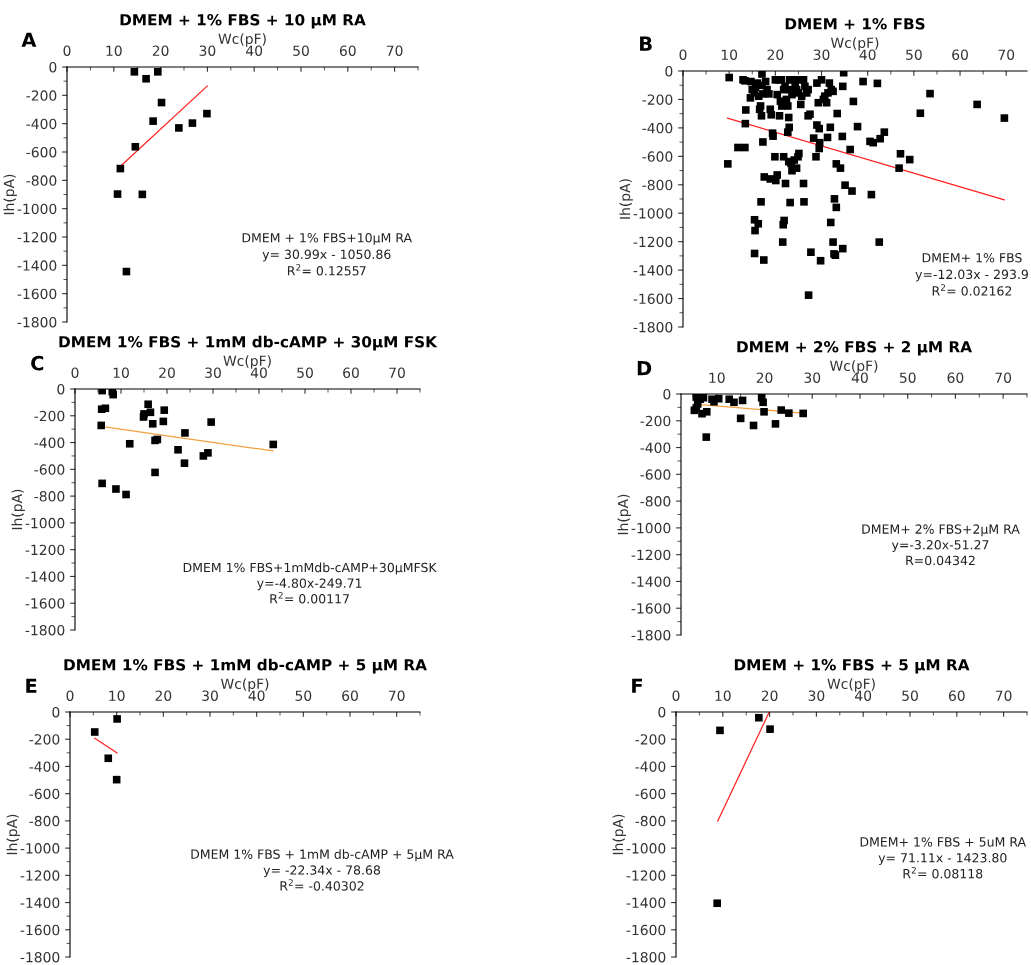 Image resolution: width=1031 pixels, height=965 pixels. Describe the element at coordinates (309, 597) in the screenshot. I see `annotation: R$^{2}$= 0.00117` at that location.